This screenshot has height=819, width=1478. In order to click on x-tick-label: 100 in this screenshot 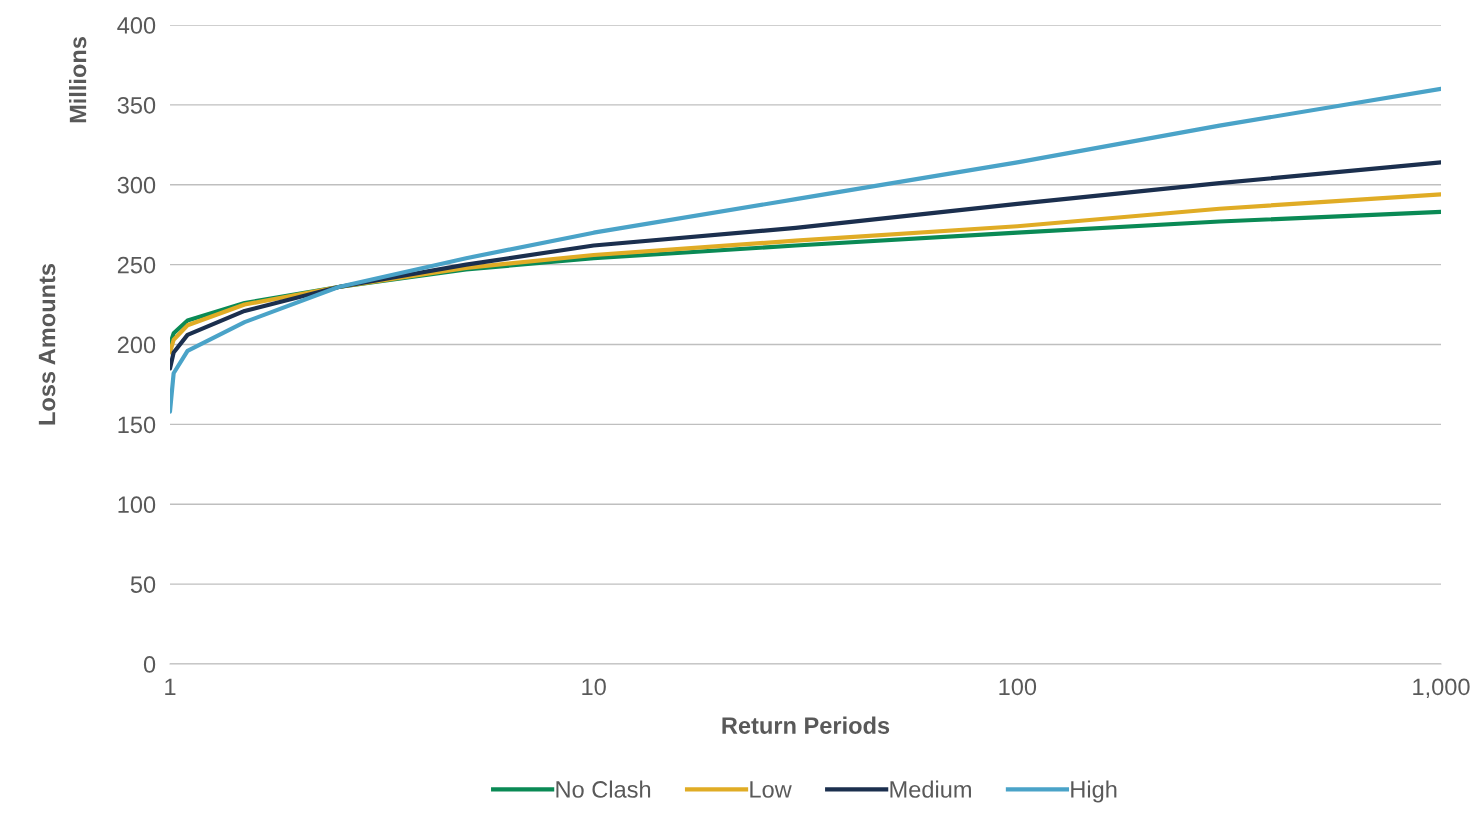, I will do `click(1018, 687)`.